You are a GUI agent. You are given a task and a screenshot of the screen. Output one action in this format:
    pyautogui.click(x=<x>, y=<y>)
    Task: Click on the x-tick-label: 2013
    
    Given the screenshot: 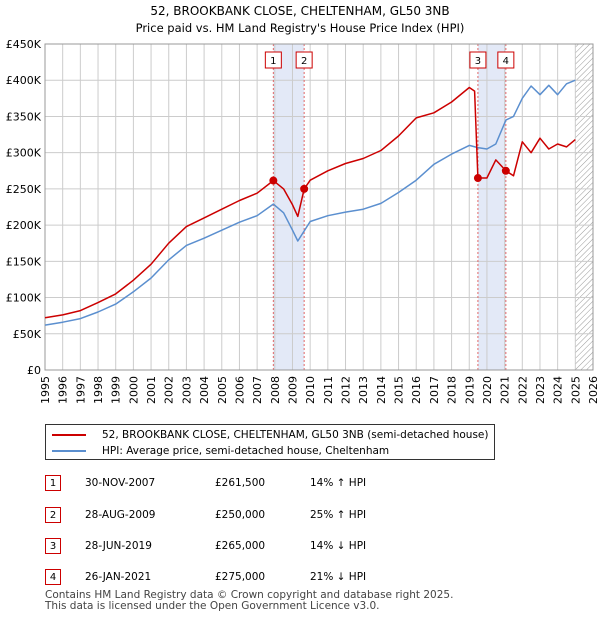 What is the action you would take?
    pyautogui.click(x=363, y=390)
    